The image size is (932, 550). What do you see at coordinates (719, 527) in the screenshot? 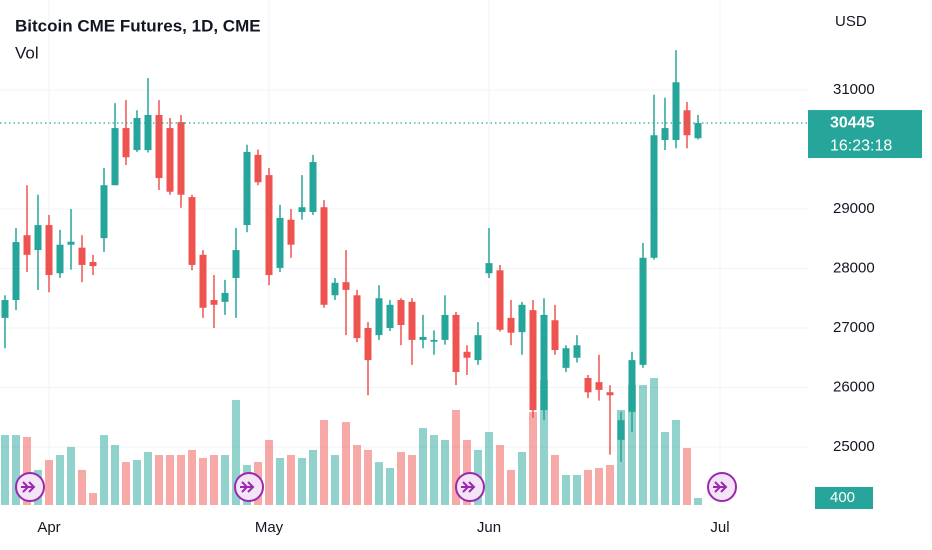
I see `x-tick-label: Jul` at bounding box center [719, 527].